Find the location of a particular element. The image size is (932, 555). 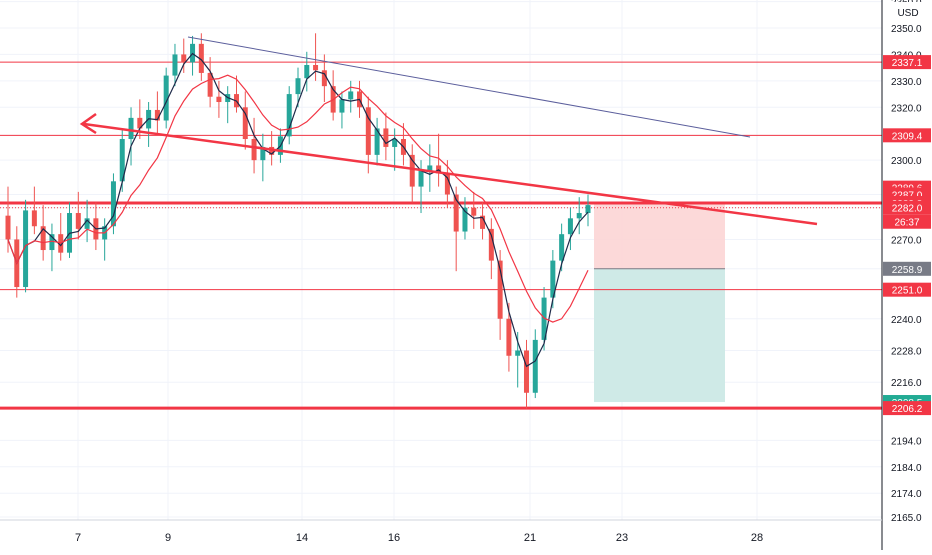

price-tag: 2337.1 is located at coordinates (907, 62).